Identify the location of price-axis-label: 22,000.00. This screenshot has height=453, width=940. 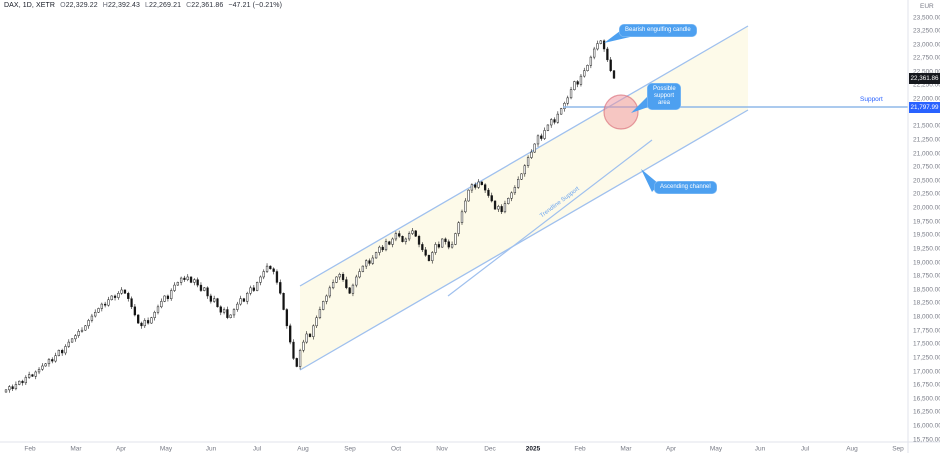
(926, 98).